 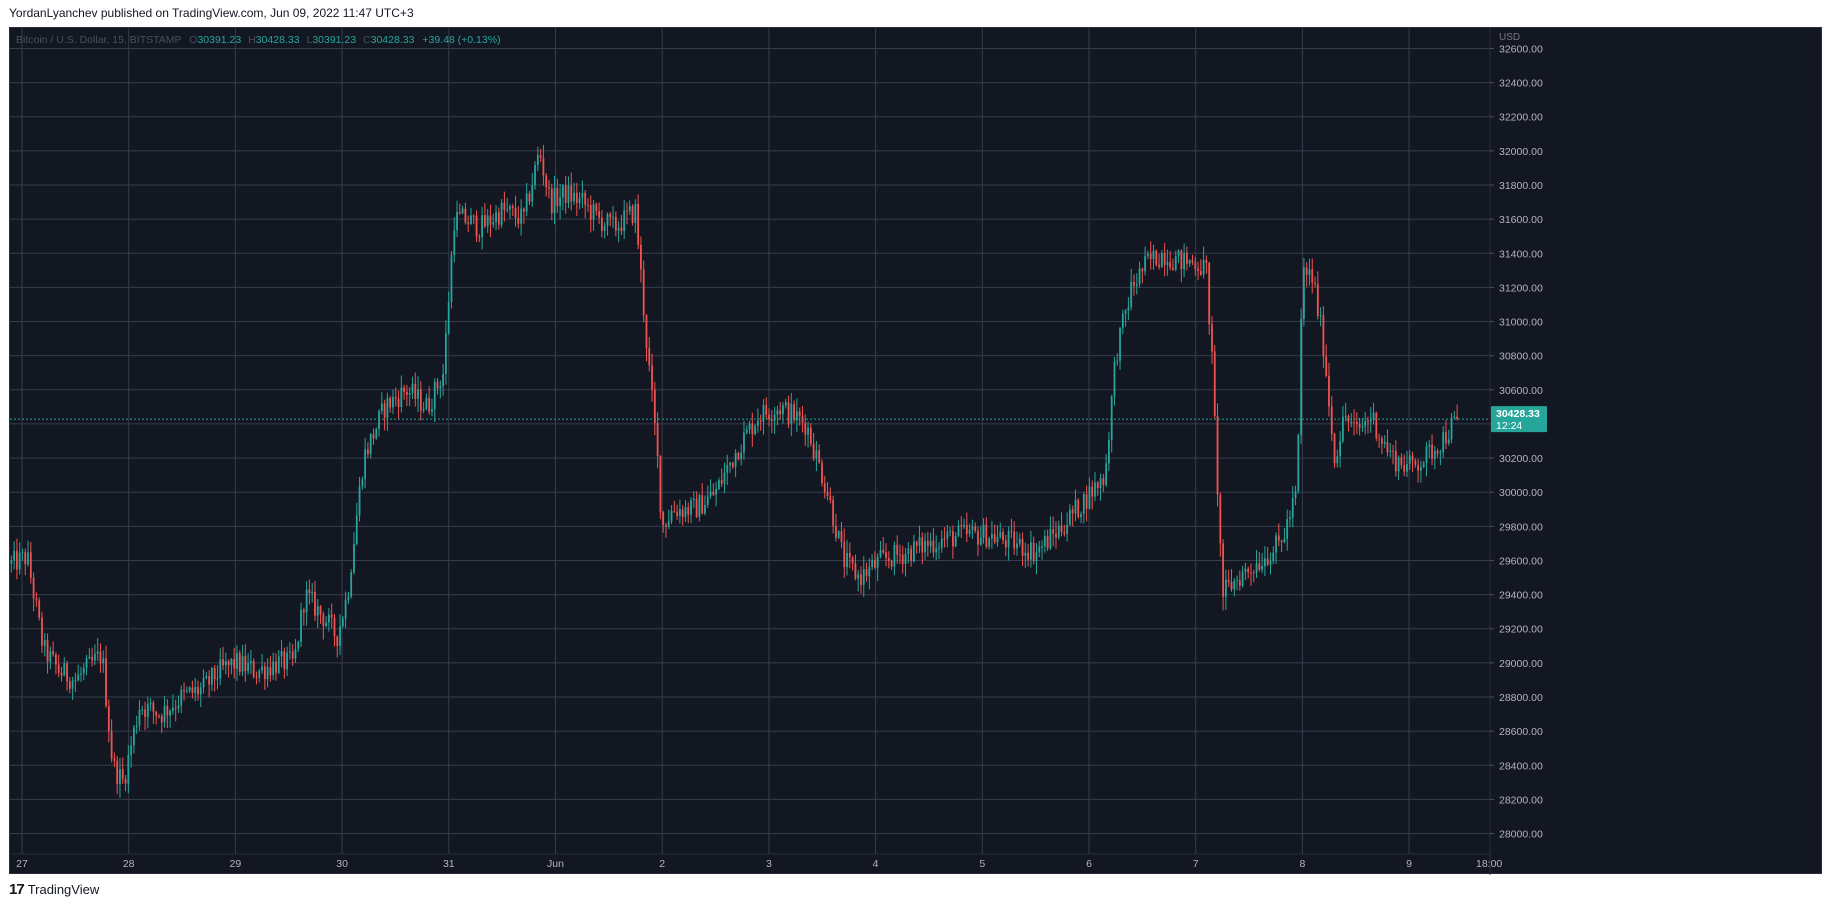 What do you see at coordinates (1521, 835) in the screenshot?
I see `y-tick-label: 28000.00` at bounding box center [1521, 835].